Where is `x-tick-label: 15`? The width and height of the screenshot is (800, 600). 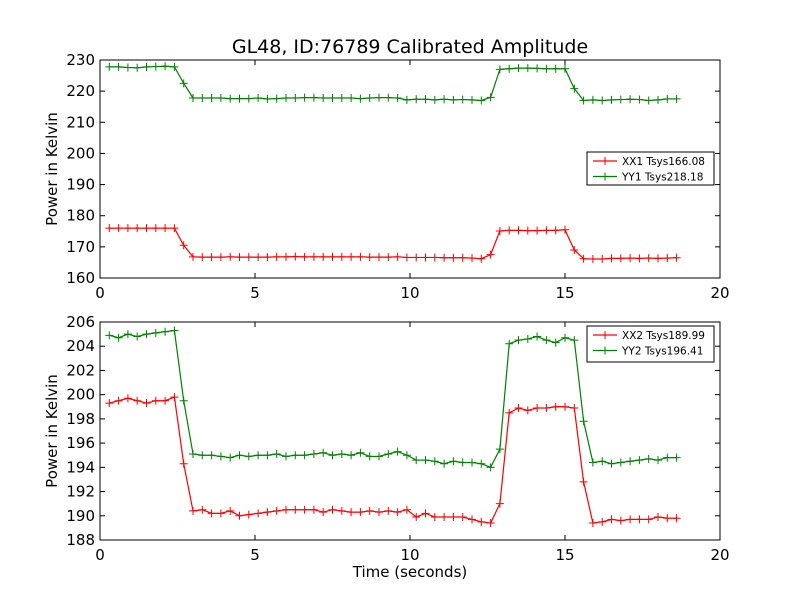
x-tick-label: 15 is located at coordinates (564, 293).